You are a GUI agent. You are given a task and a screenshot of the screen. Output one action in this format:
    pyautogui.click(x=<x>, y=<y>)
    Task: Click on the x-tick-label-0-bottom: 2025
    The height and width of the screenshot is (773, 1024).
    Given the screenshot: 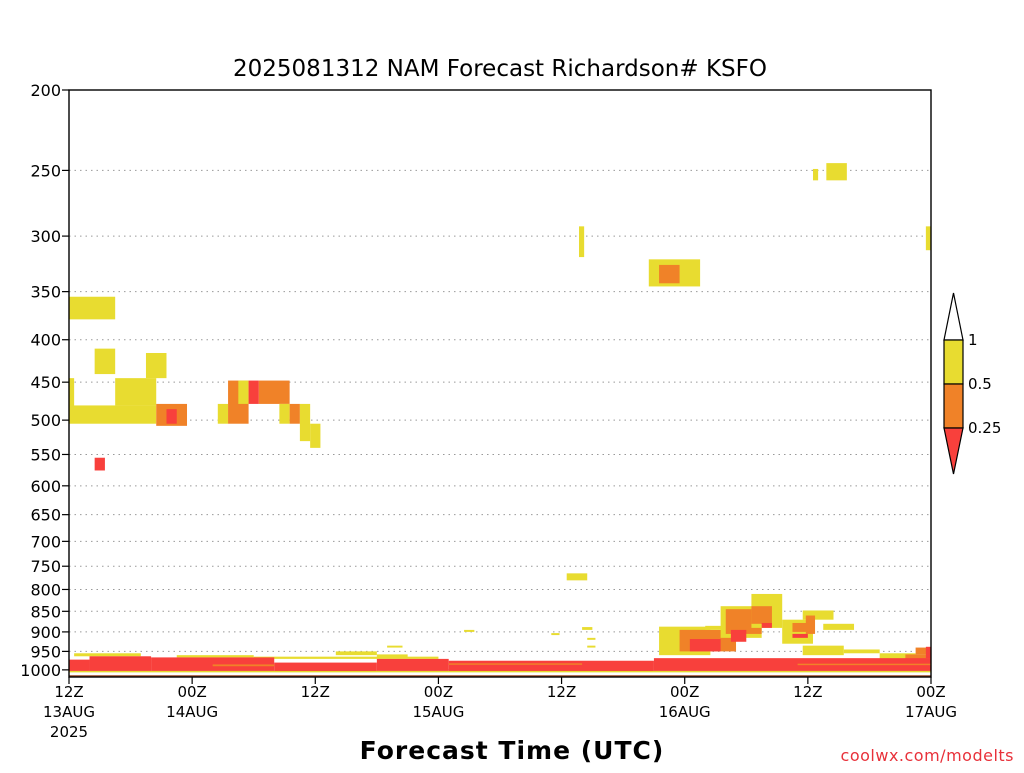 What is the action you would take?
    pyautogui.click(x=69, y=732)
    